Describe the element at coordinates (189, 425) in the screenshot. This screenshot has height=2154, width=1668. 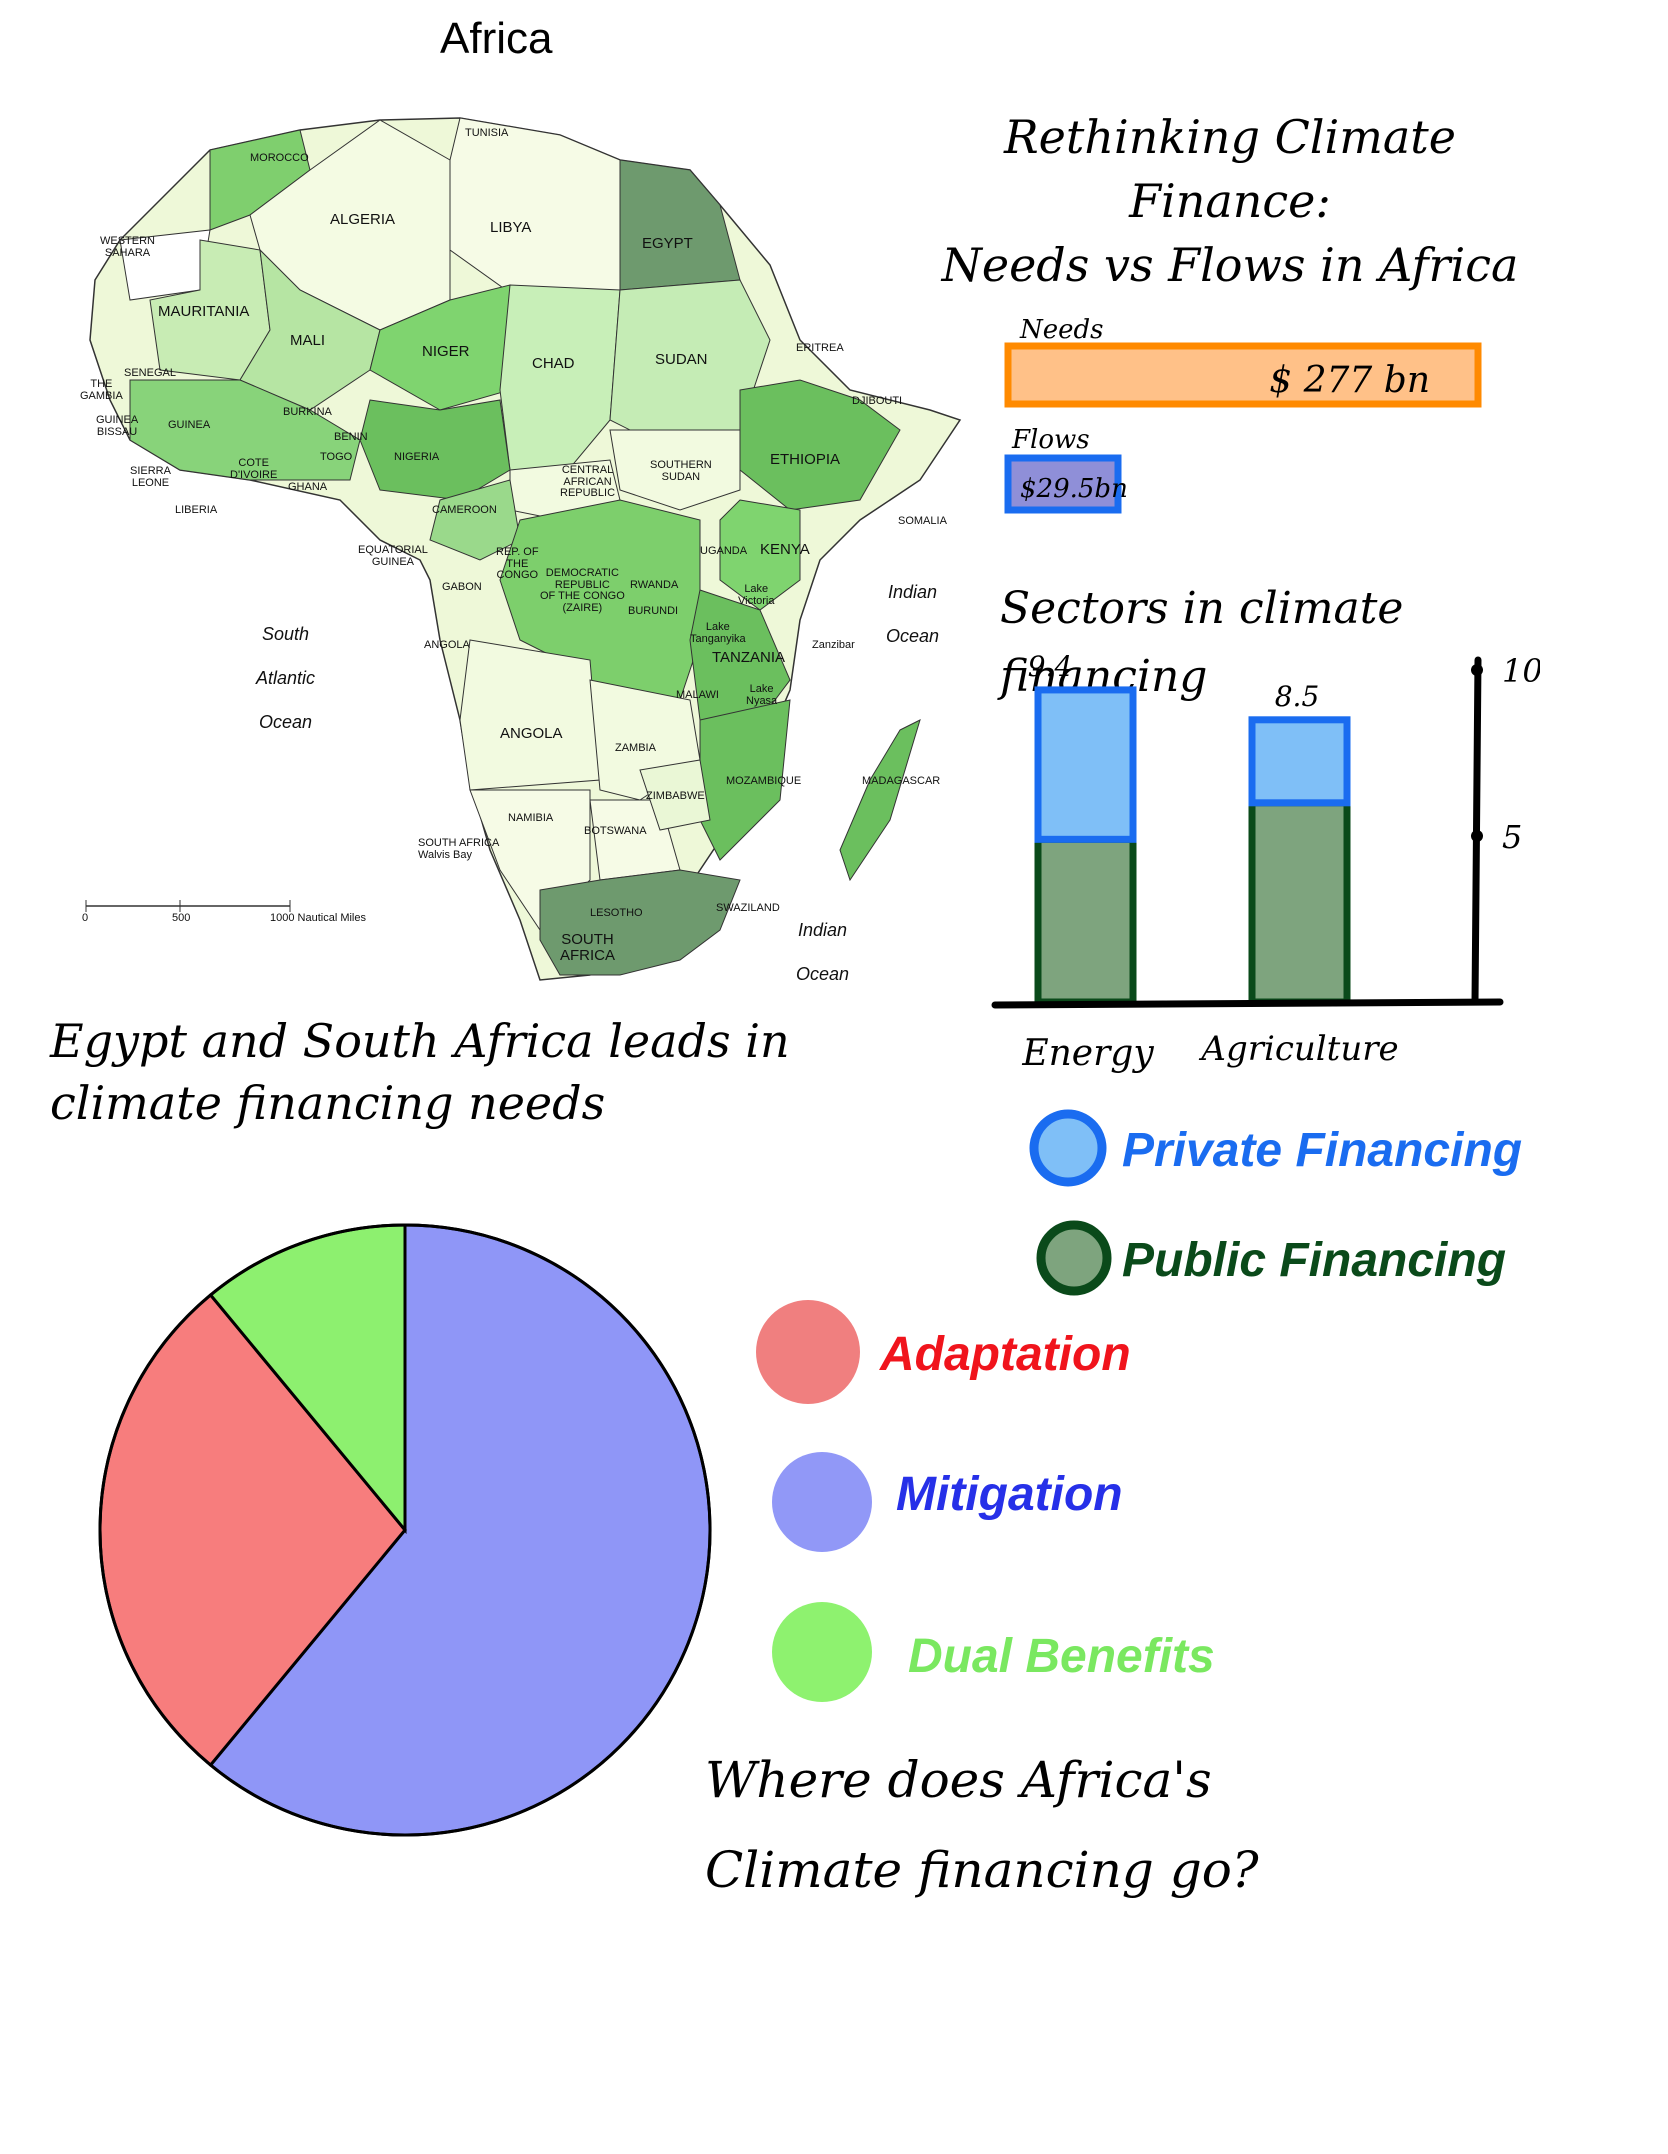
I see `map-label: GUINEA` at that location.